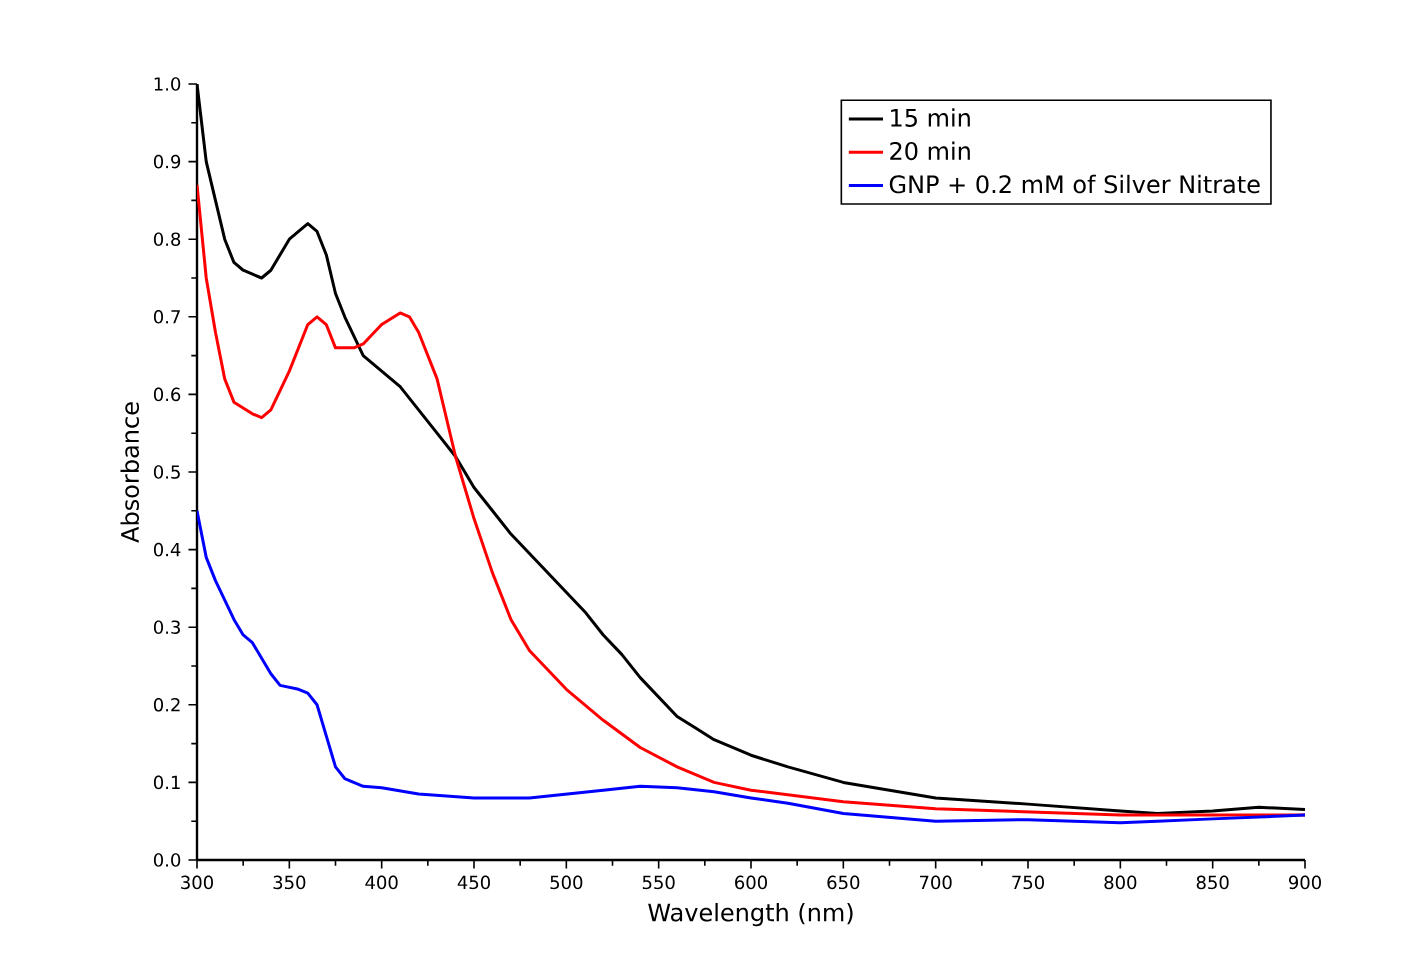 This screenshot has width=1422, height=973. I want to click on y-tick-label: 0.6, so click(167, 394).